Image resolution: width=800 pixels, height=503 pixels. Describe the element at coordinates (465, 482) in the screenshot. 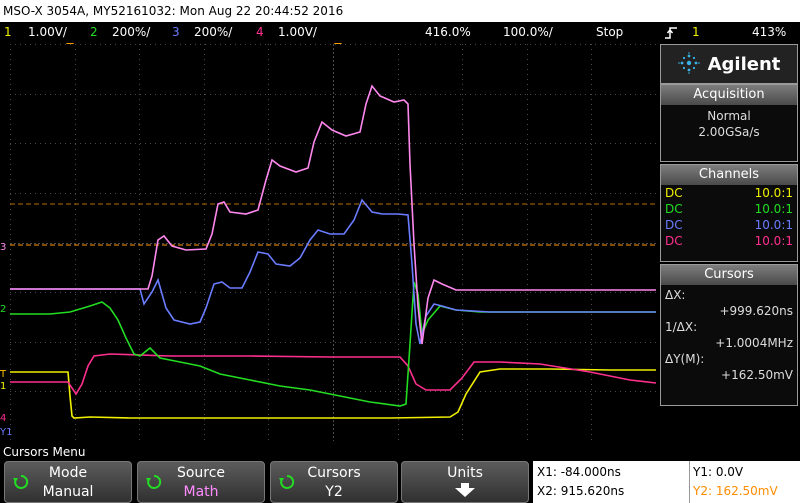

I see `softkey-units: Units` at that location.